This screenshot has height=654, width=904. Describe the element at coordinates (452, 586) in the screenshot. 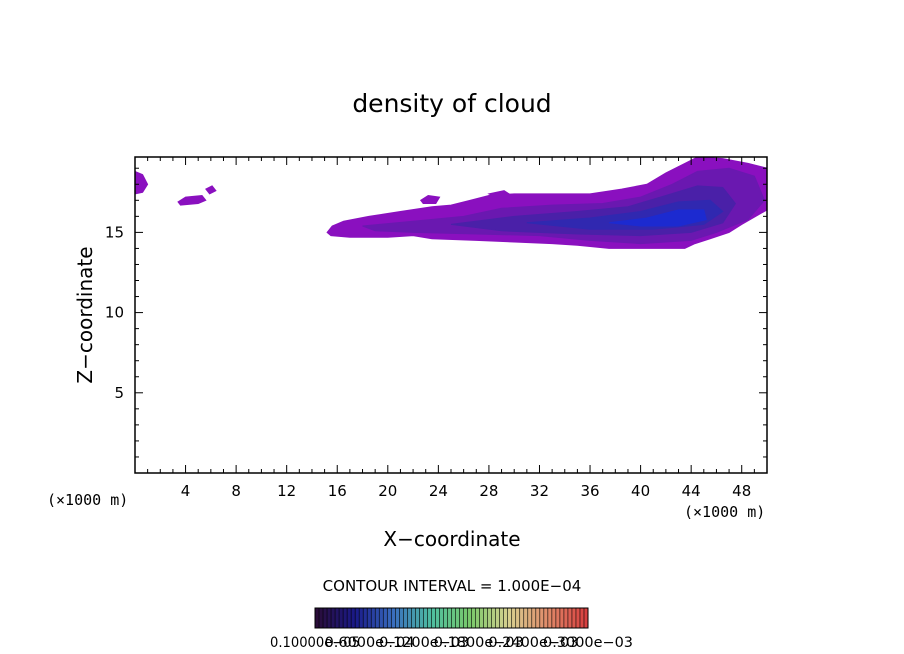

I see `contour-interval-text: CONTOUR INTERVAL = 1.000E−04` at that location.